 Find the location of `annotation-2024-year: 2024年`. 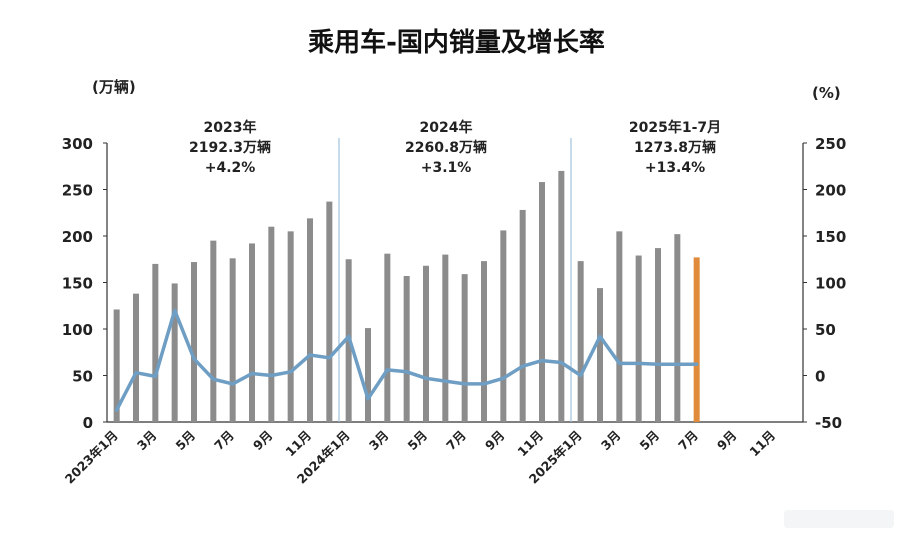

annotation-2024-year: 2024年 is located at coordinates (446, 128).